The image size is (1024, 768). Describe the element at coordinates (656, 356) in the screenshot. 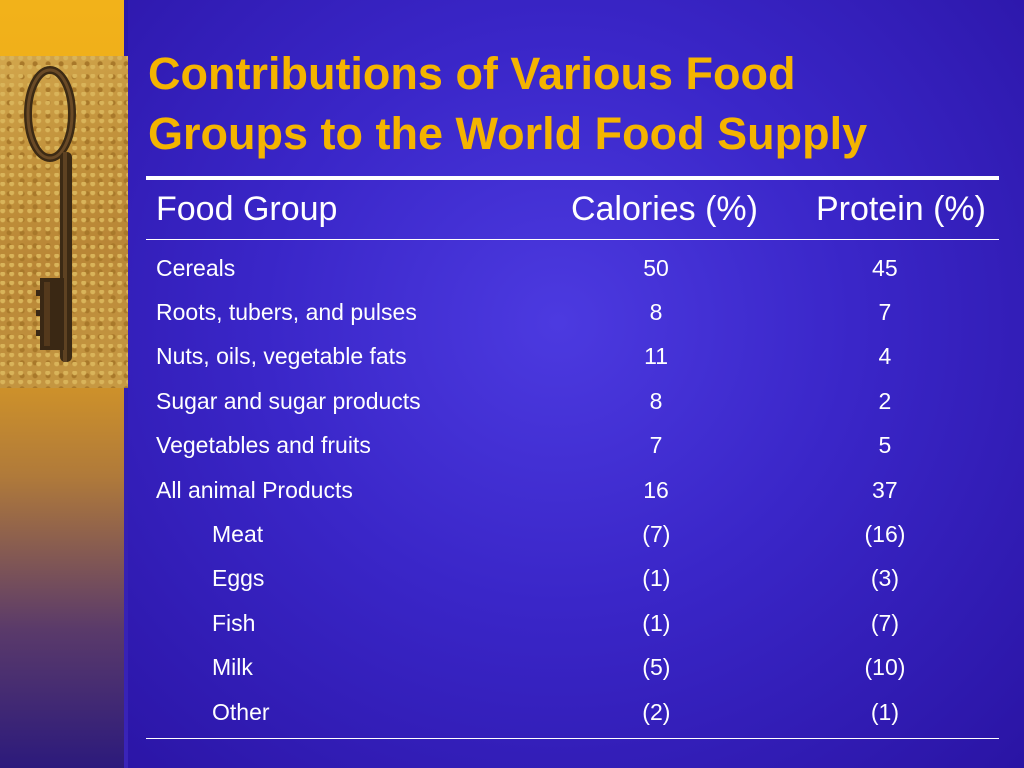

I see `cell-calories: 11` at that location.